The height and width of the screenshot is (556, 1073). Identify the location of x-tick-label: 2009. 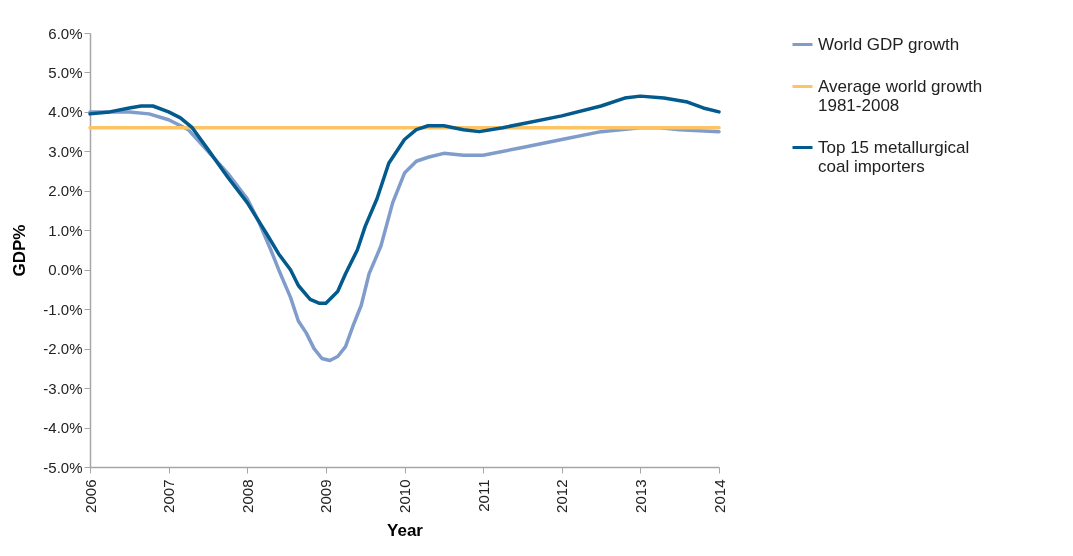
(326, 496).